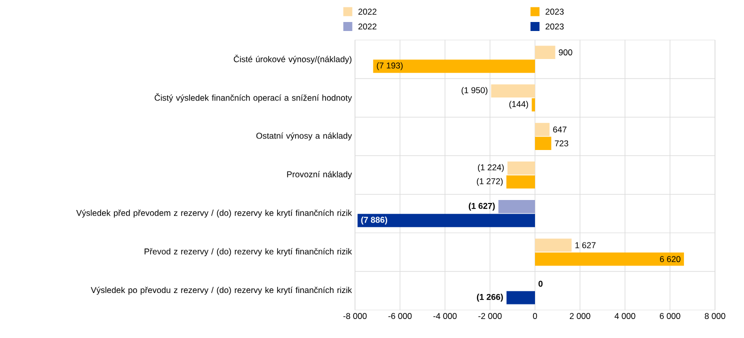 The image size is (744, 338). Describe the element at coordinates (319, 175) in the screenshot. I see `y-tick-label: Provozní náklady` at that location.